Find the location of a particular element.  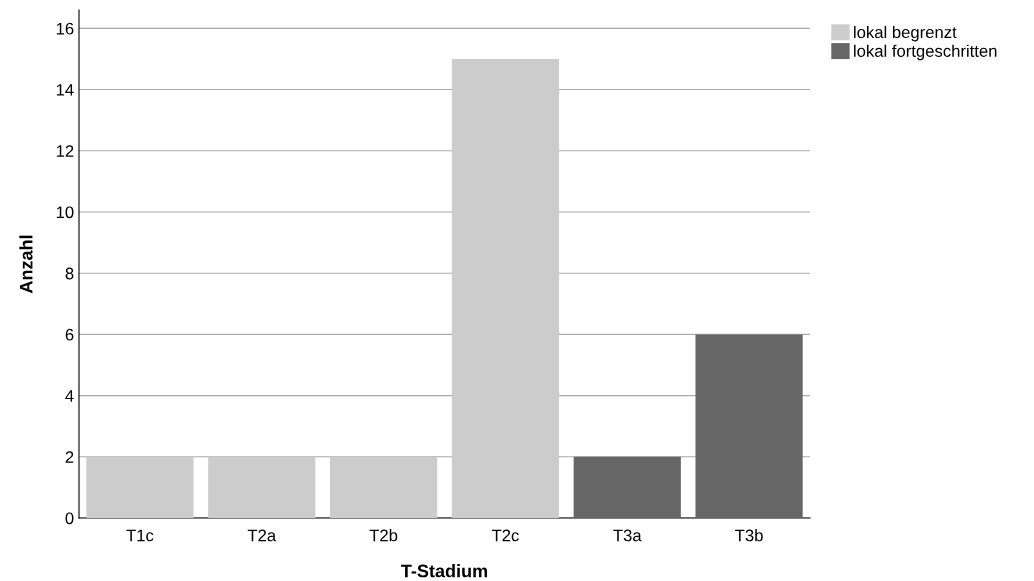

x-axis-title: T-Stadium is located at coordinates (444, 571).